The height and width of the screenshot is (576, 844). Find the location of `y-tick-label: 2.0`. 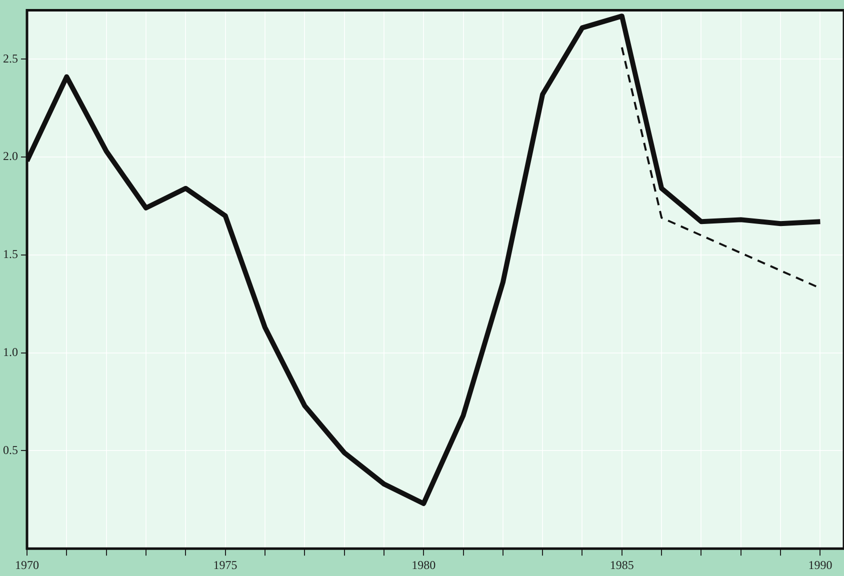

y-tick-label: 2.0 is located at coordinates (10, 156).